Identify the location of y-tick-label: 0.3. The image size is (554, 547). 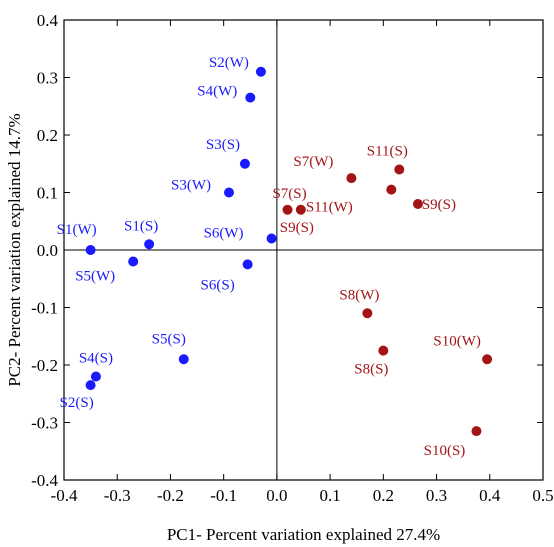
(47, 78).